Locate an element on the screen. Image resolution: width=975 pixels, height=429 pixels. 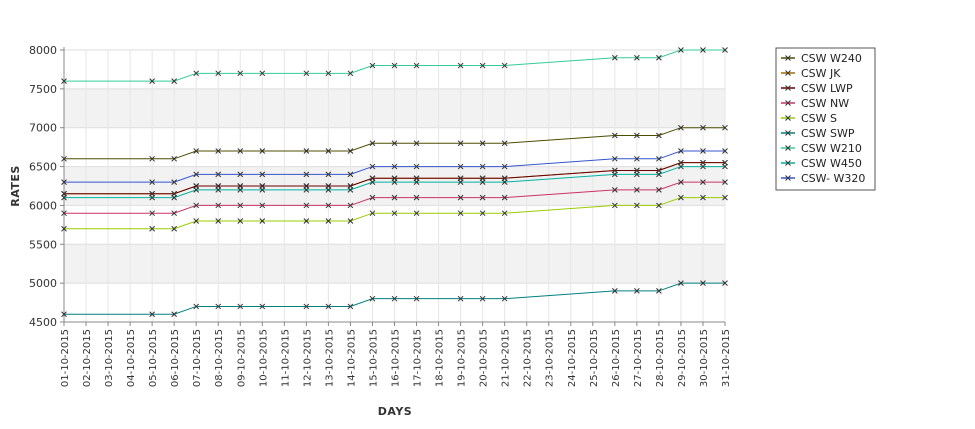
x-tick-label: 04-10-2015 is located at coordinates (131, 358).